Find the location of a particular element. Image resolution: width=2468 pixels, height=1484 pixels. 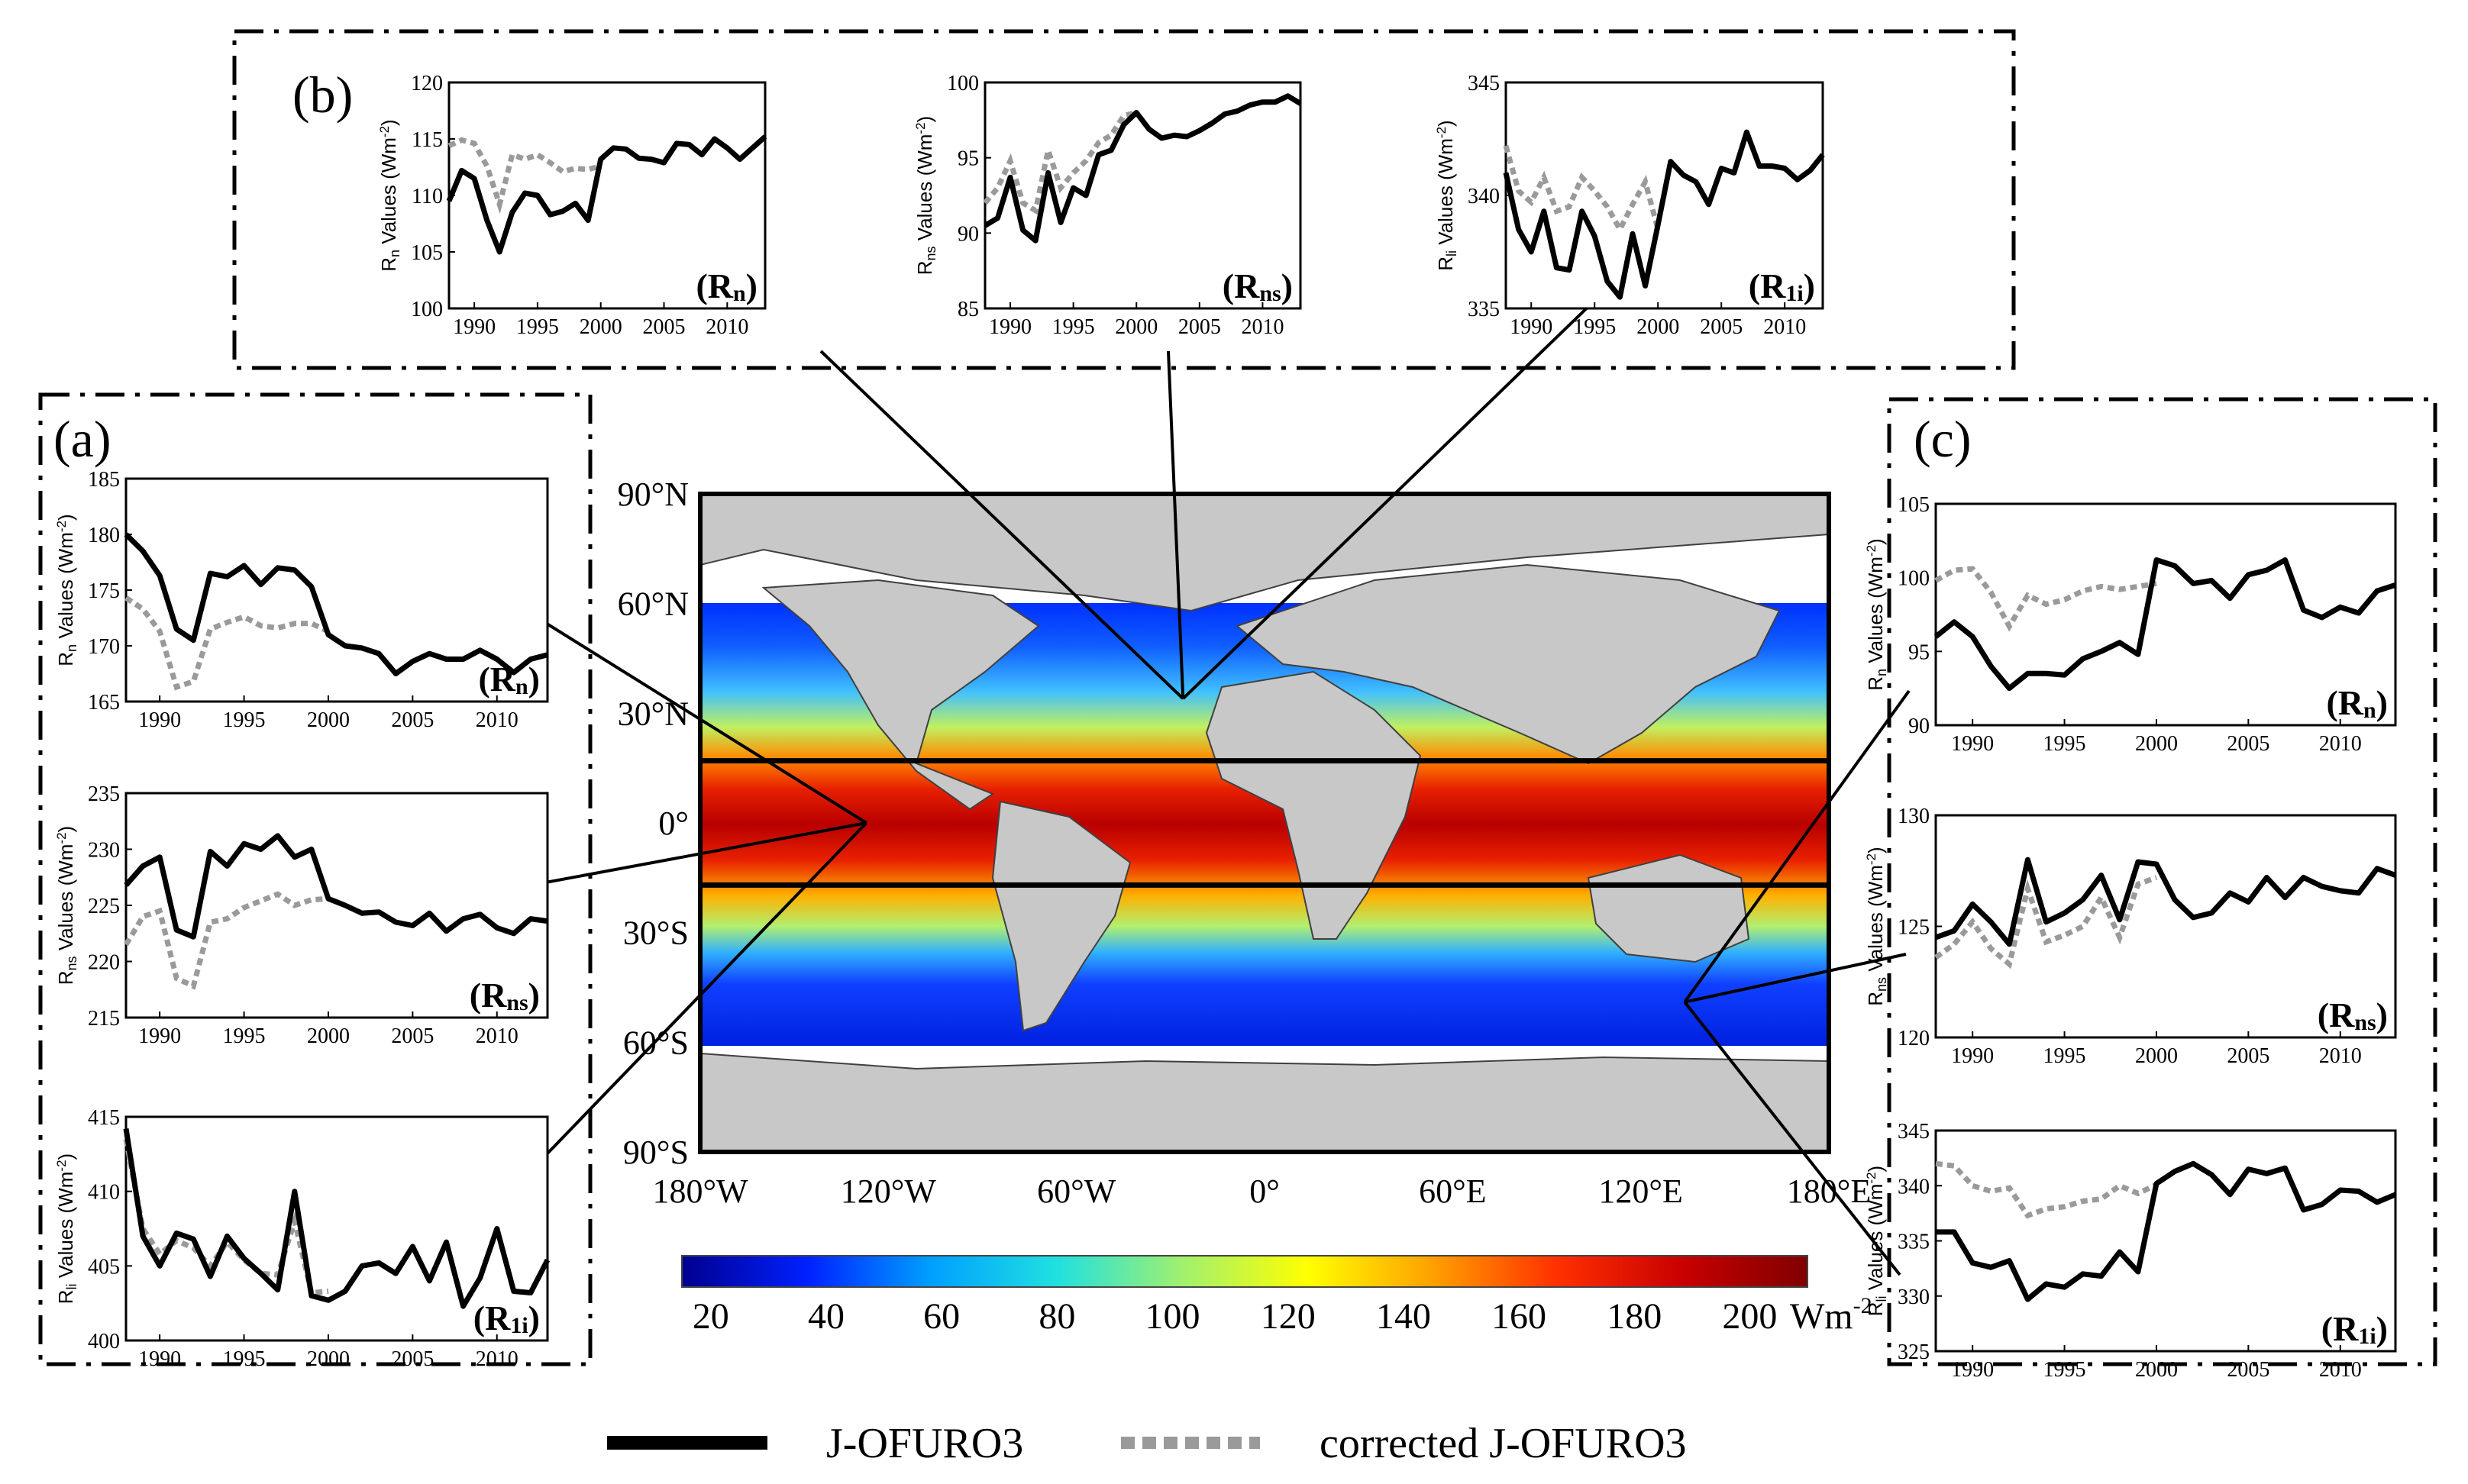

y-tick-label: 215 is located at coordinates (104, 1019).